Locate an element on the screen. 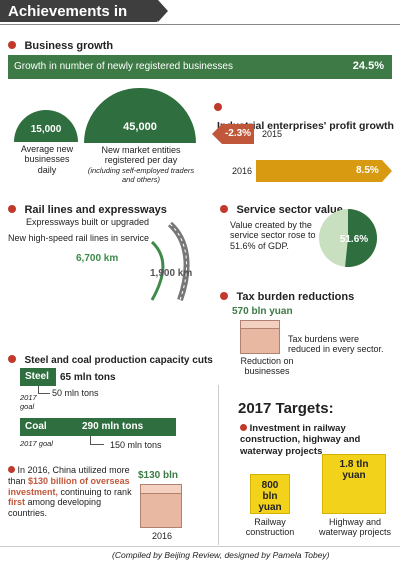  daily-businesses-shape: 15,000 is located at coordinates (46, 126).